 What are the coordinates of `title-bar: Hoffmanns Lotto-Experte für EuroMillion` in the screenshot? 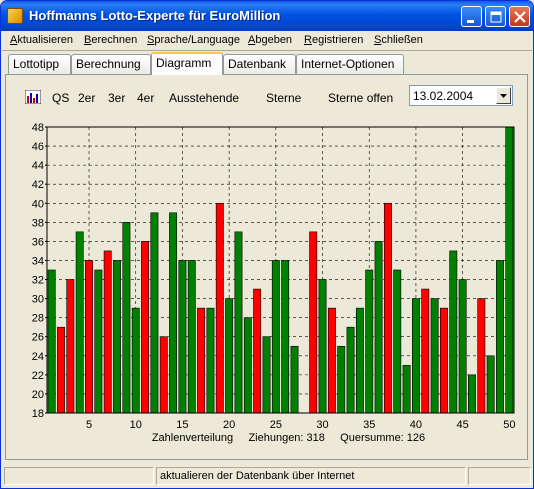 It's located at (267, 16).